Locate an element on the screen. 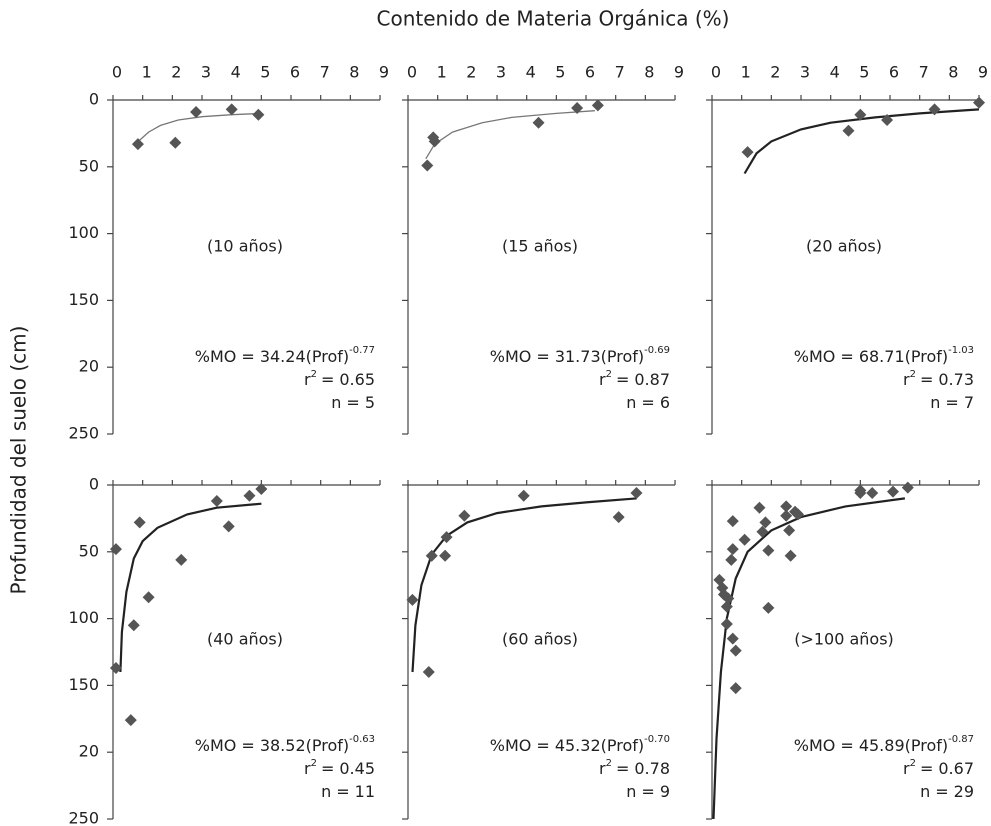 The image size is (991, 826). r-value: 0.67 is located at coordinates (956, 768).